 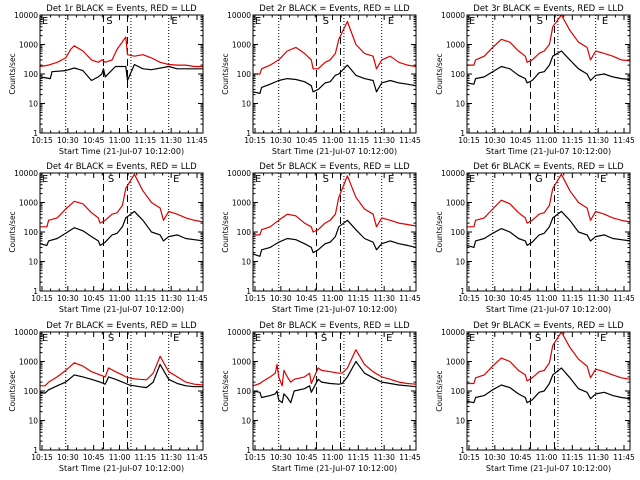 What do you see at coordinates (548, 167) in the screenshot?
I see `chart-title: Det 6r BLACK = Events, RED = LLD` at bounding box center [548, 167].